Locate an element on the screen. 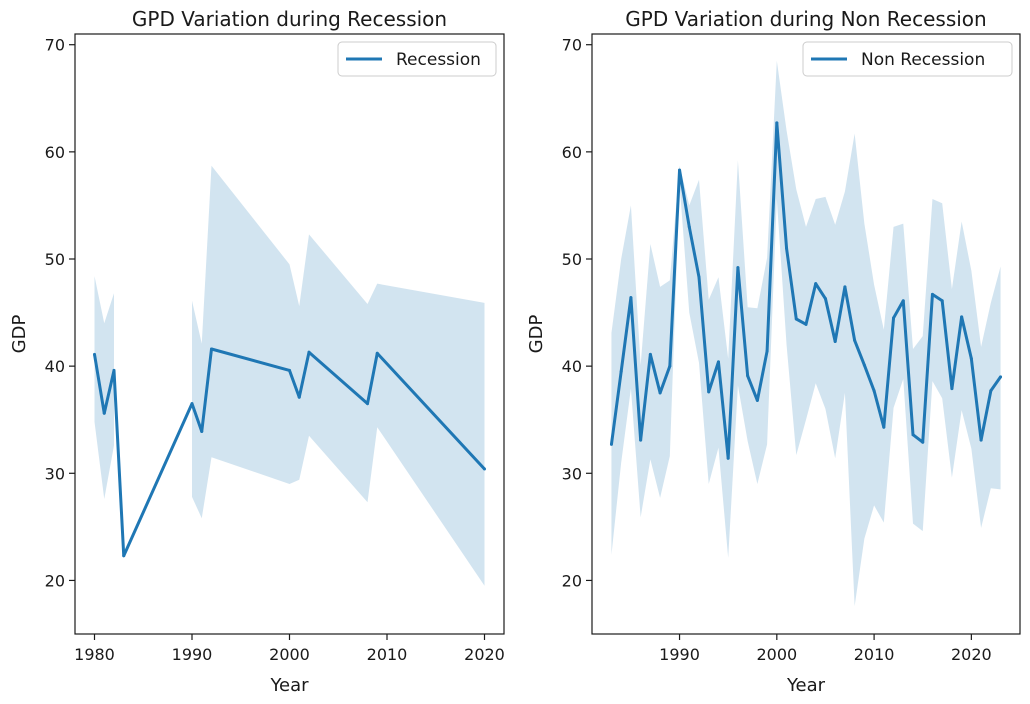 This screenshot has width=1030, height=704. x-tick-label: 1980 is located at coordinates (94, 654).